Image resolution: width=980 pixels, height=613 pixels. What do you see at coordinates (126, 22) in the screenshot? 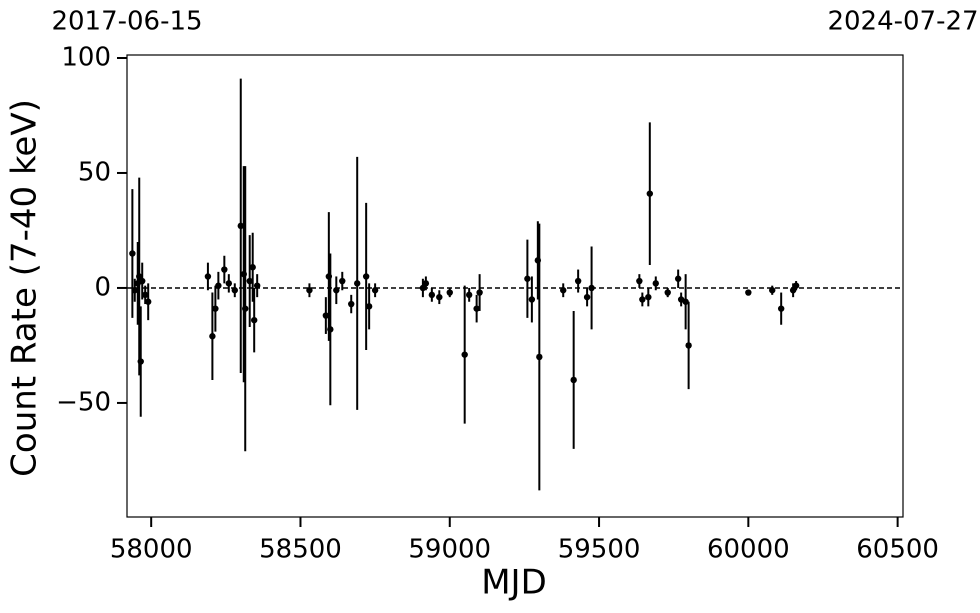
I see `top-date-label: 2017-06-15` at bounding box center [126, 22].